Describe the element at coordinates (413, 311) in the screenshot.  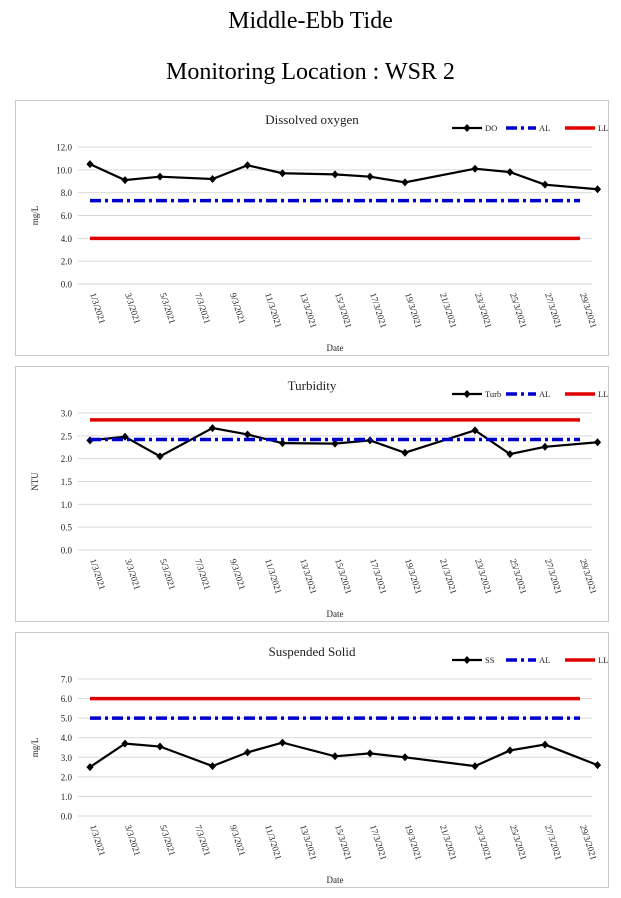
I see `x-tick-label: 19/3/2021` at that location.